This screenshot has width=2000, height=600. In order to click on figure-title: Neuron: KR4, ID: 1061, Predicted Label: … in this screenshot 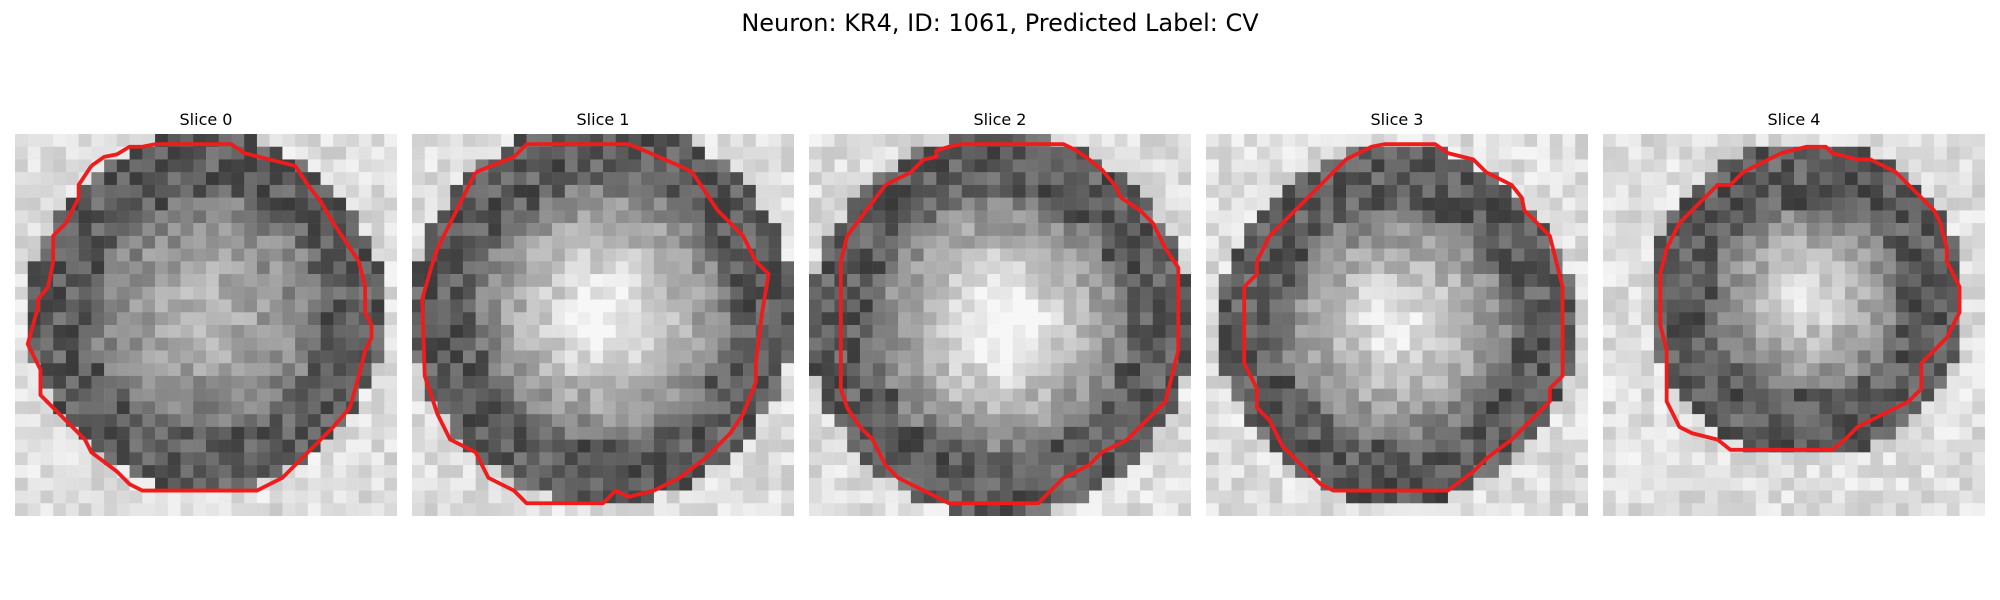, I will do `click(1000, 23)`.